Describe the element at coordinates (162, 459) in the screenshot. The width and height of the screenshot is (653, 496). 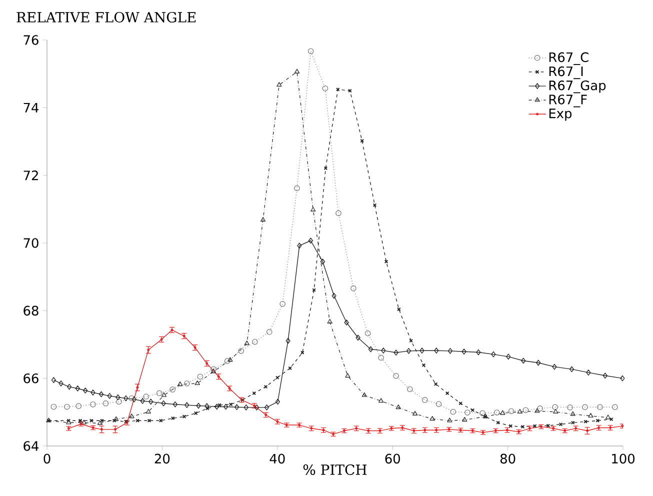
I see `x-tick-label: 20` at that location.